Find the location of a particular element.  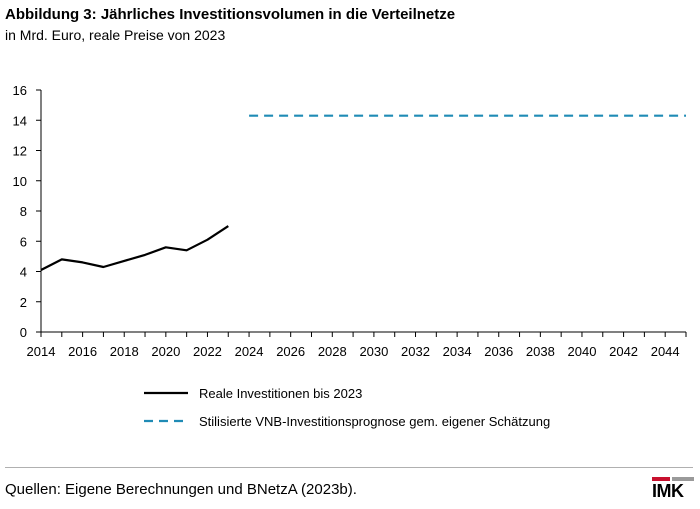

x-tick-label: 2022 is located at coordinates (207, 351).